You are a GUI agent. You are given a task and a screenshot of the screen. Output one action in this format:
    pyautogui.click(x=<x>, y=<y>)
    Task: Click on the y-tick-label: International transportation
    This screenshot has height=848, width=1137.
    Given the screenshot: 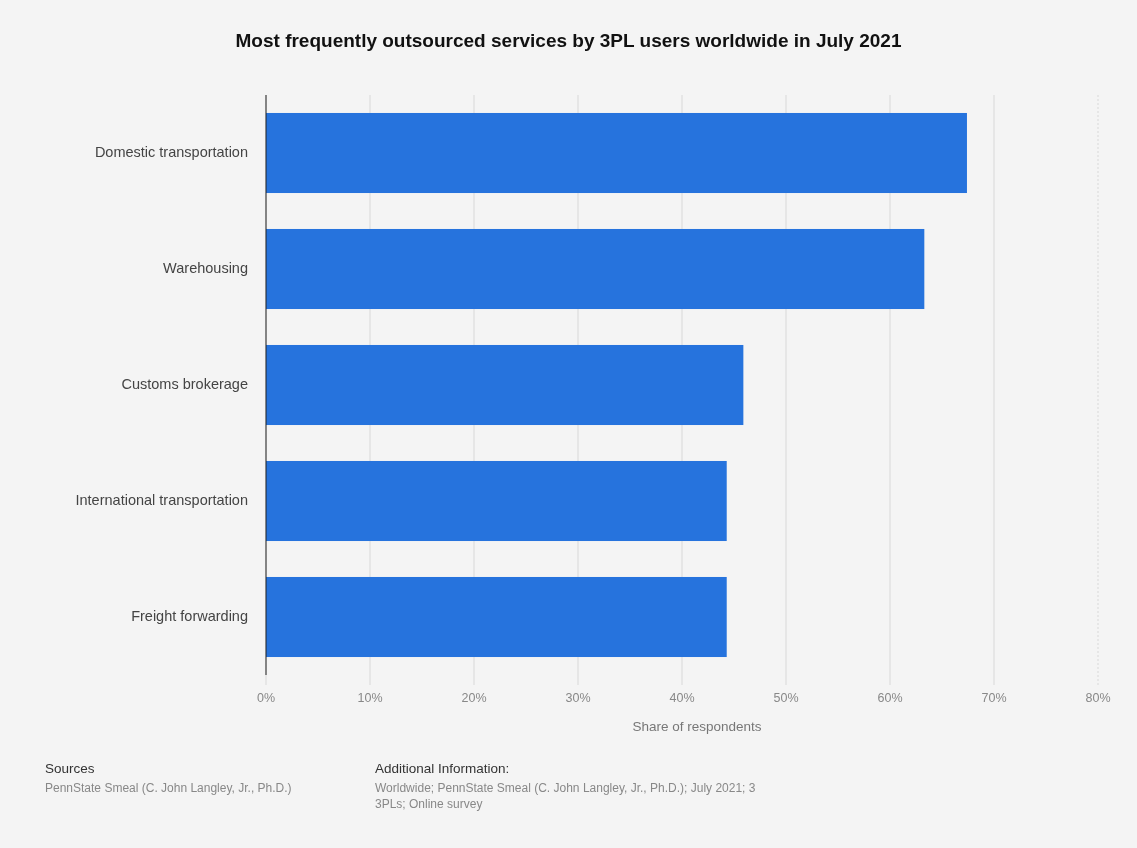 What is the action you would take?
    pyautogui.click(x=161, y=499)
    